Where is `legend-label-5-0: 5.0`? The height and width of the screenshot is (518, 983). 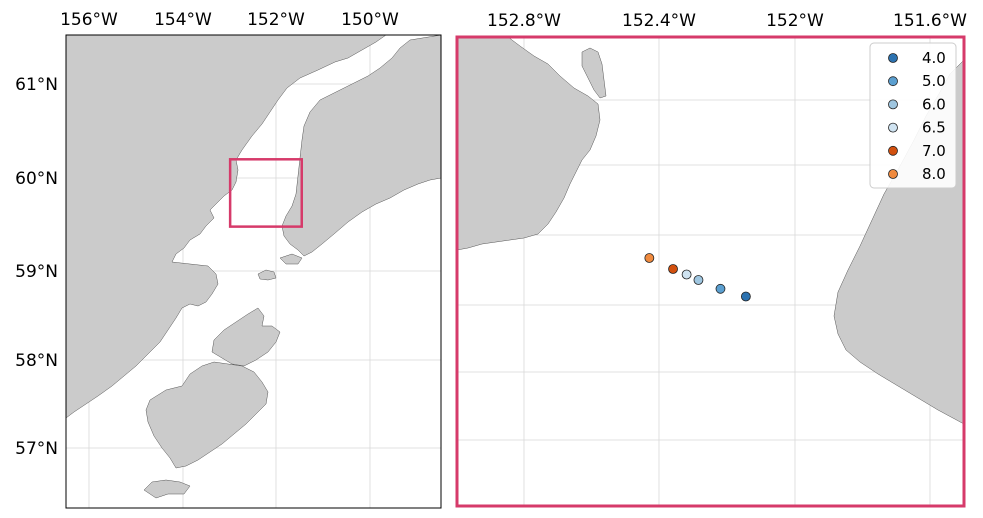
legend-label-5-0: 5.0 is located at coordinates (934, 81).